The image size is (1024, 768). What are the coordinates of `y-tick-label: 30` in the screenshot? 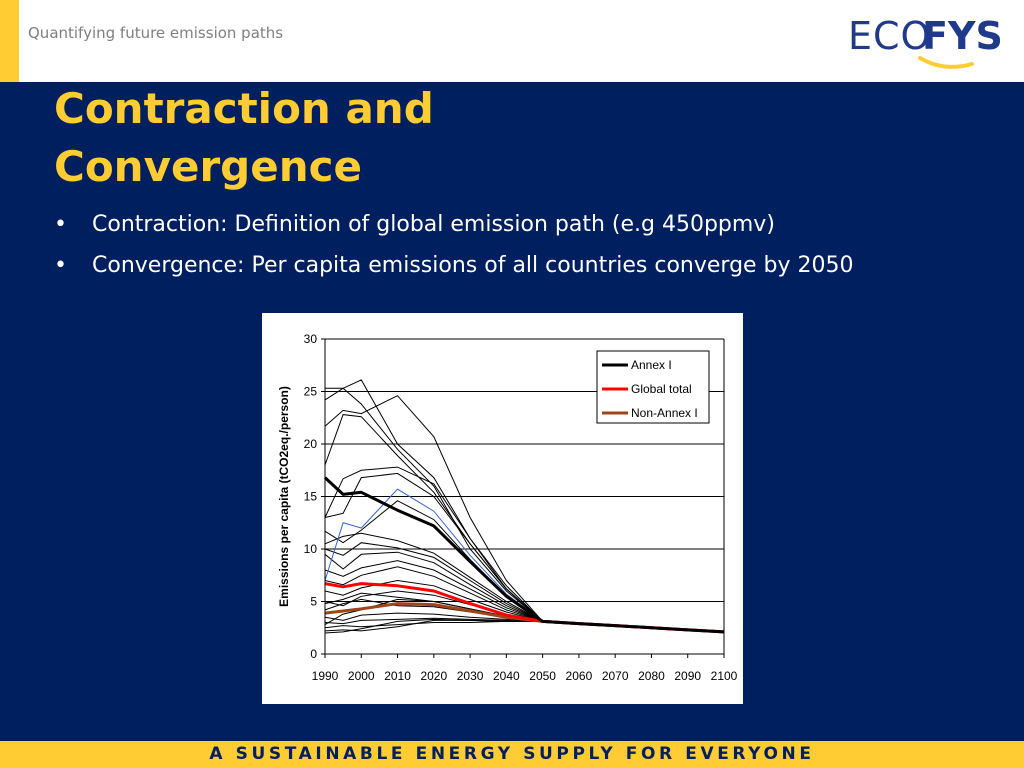 It's located at (311, 339).